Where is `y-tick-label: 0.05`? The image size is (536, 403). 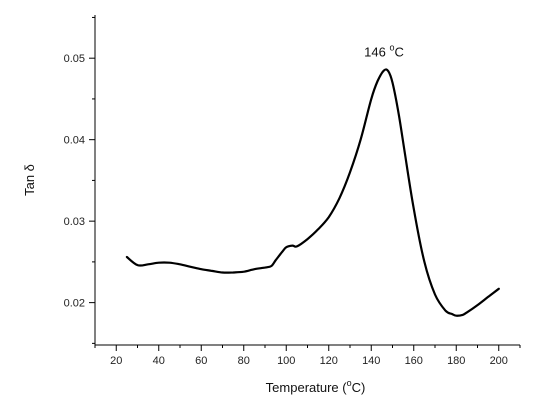 y-tick-label: 0.05 is located at coordinates (74, 59).